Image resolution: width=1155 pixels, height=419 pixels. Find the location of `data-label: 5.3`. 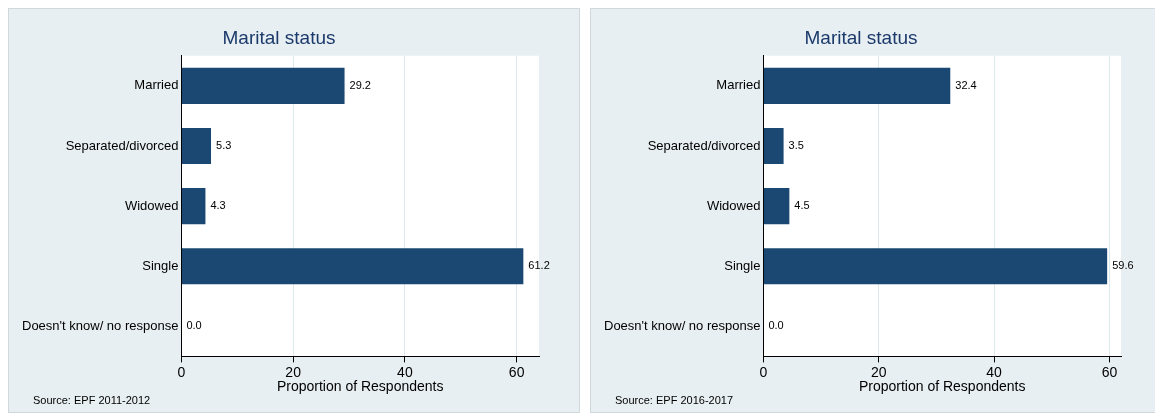

data-label: 5.3 is located at coordinates (224, 145).